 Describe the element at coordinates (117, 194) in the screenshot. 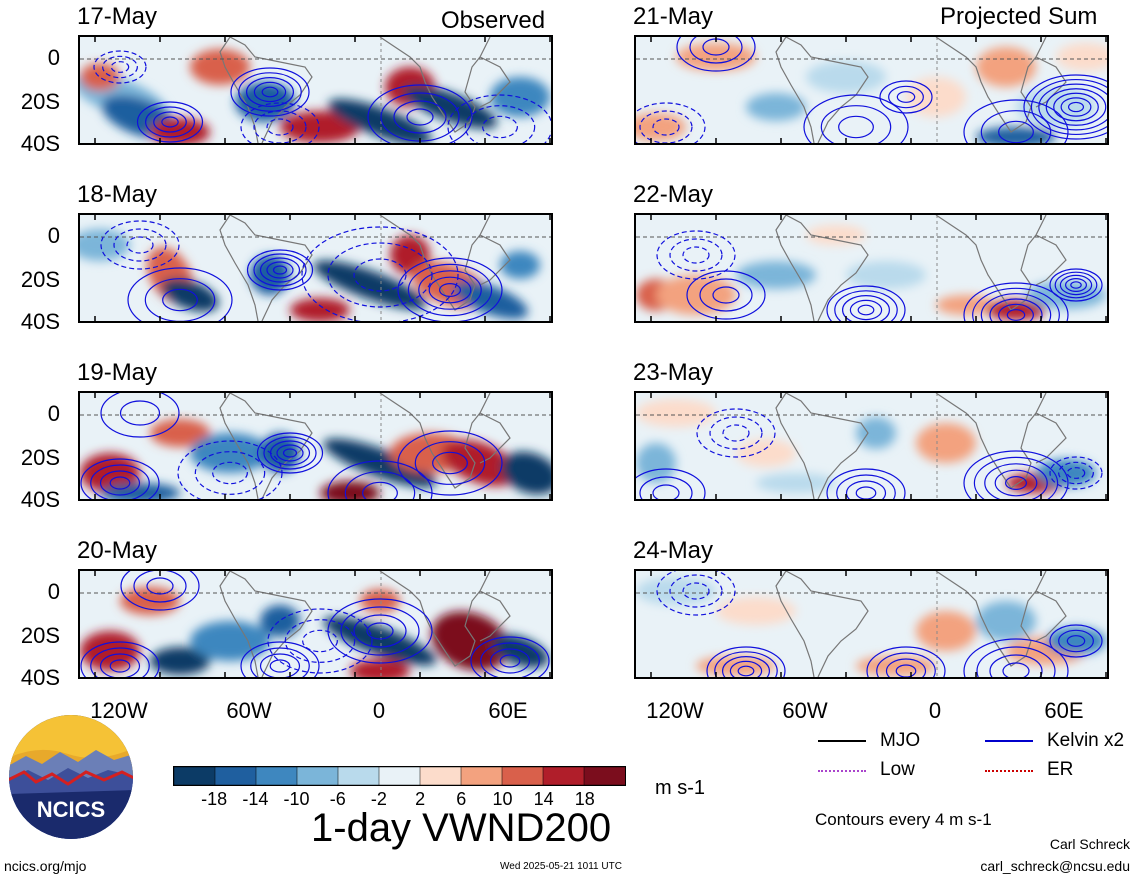

I see `panel-title-18-may: 18-May` at that location.